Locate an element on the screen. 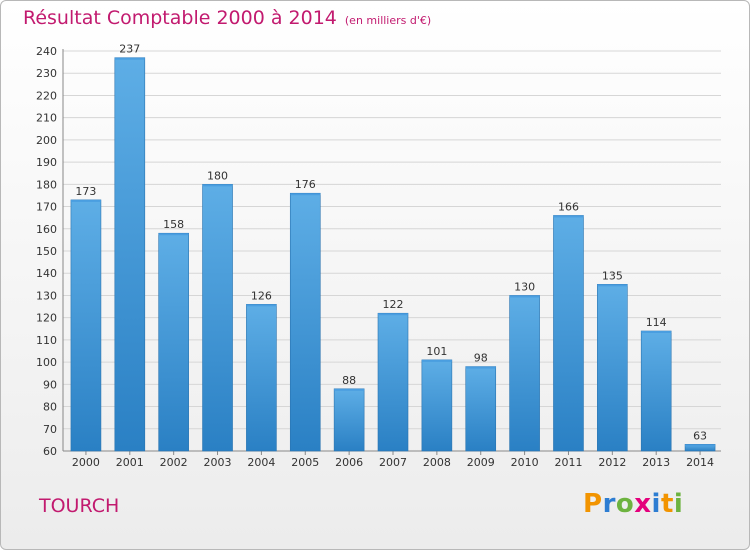 This screenshot has width=750, height=550. y-tick-label: 150 is located at coordinates (46, 251).